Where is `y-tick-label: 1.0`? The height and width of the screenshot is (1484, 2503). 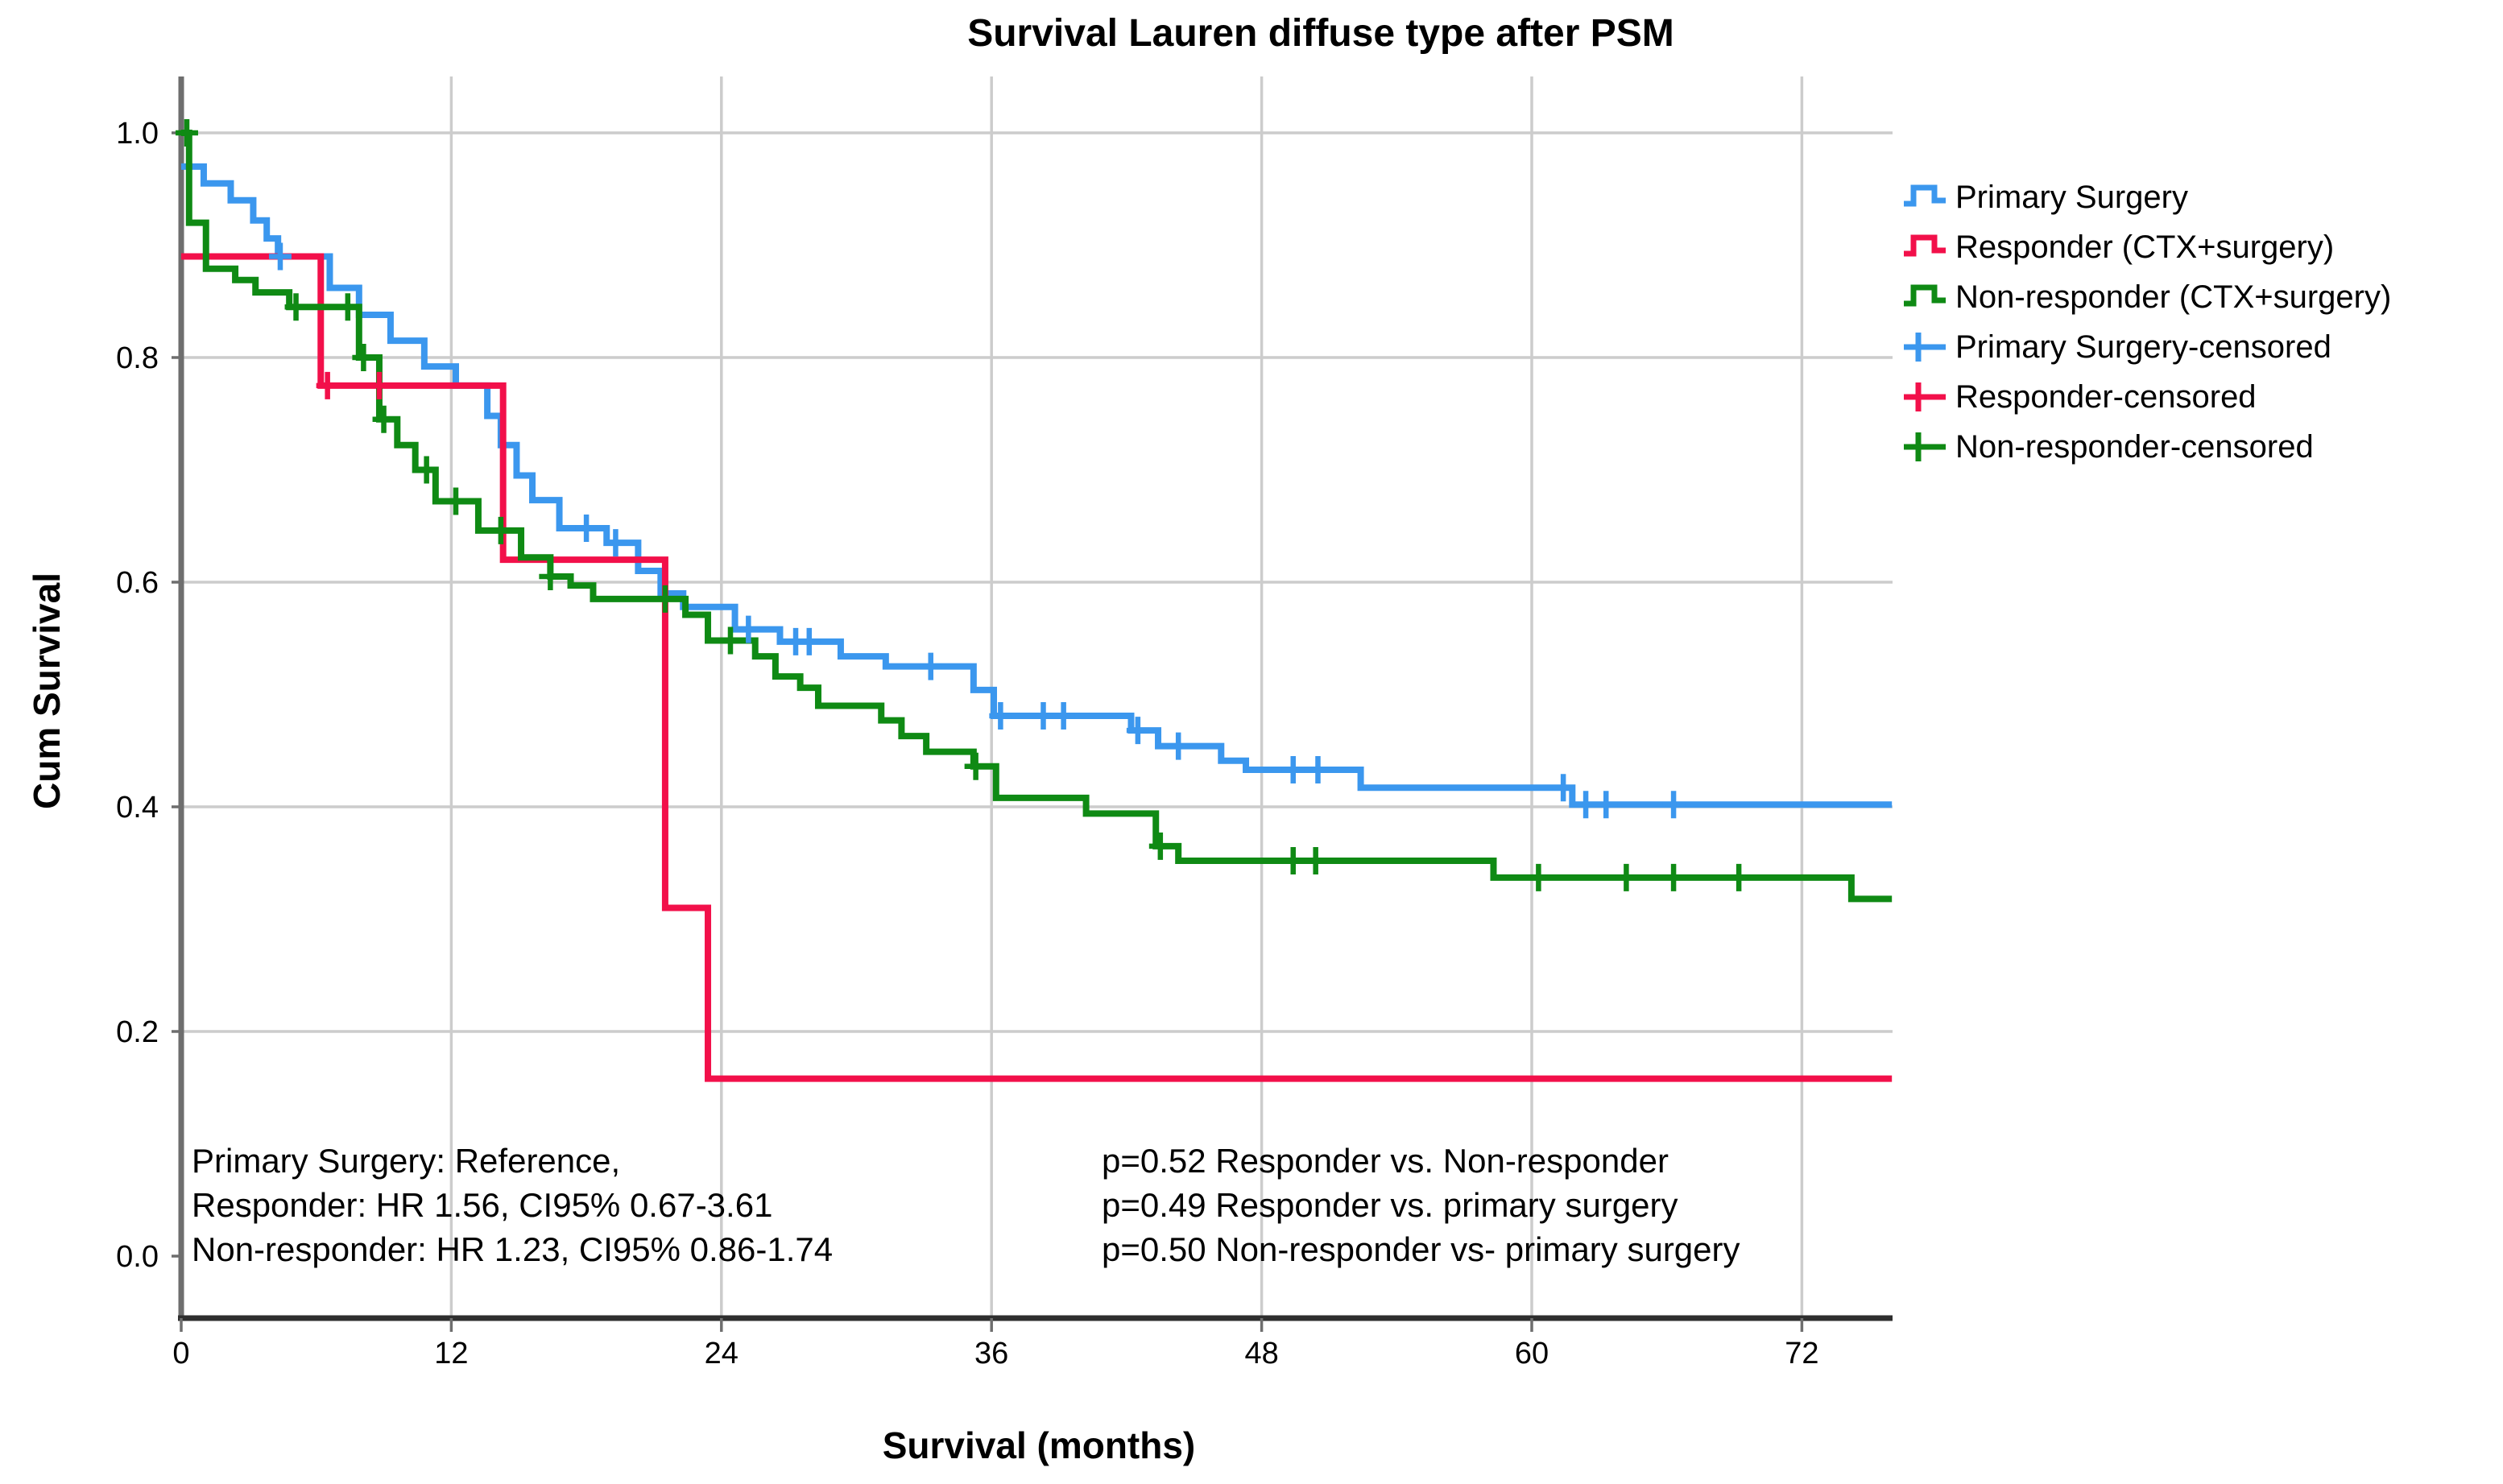 y-tick-label: 1.0 is located at coordinates (138, 134).